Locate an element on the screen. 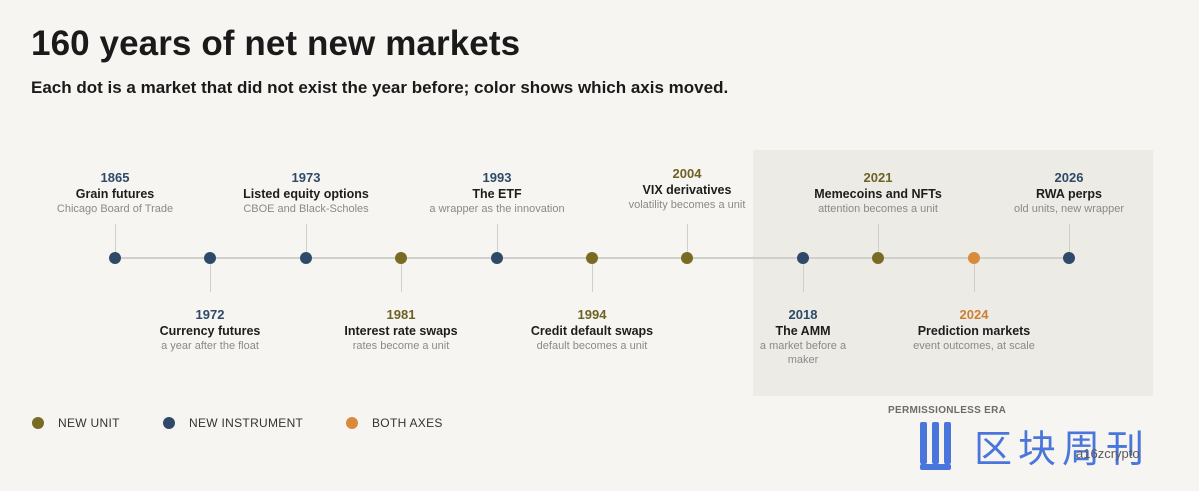 This screenshot has width=1199, height=491. event-name: Interest rate swaps is located at coordinates (401, 331).